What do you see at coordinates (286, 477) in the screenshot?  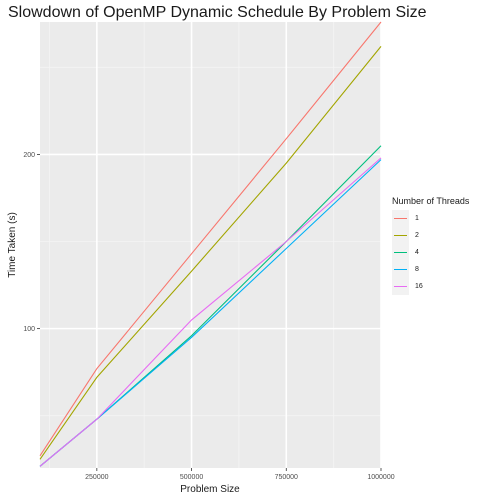 I see `x-tick-label: 750000` at bounding box center [286, 477].